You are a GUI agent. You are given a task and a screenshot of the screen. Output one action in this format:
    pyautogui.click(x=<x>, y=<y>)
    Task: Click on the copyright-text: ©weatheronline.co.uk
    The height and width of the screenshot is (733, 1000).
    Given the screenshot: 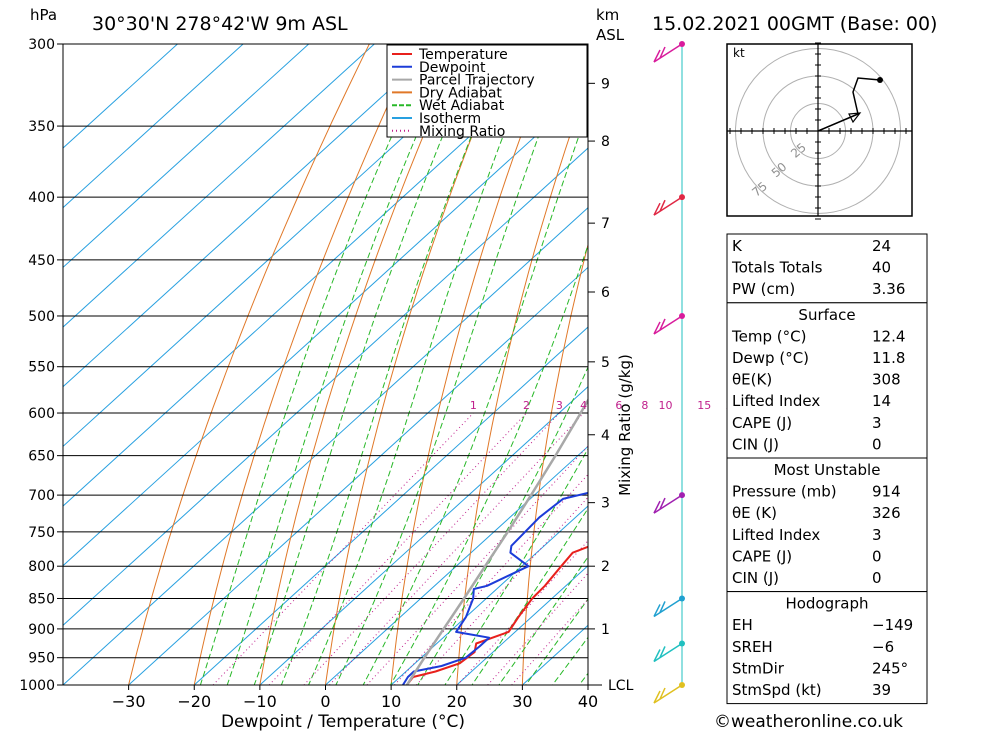 What is the action you would take?
    pyautogui.click(x=808, y=722)
    